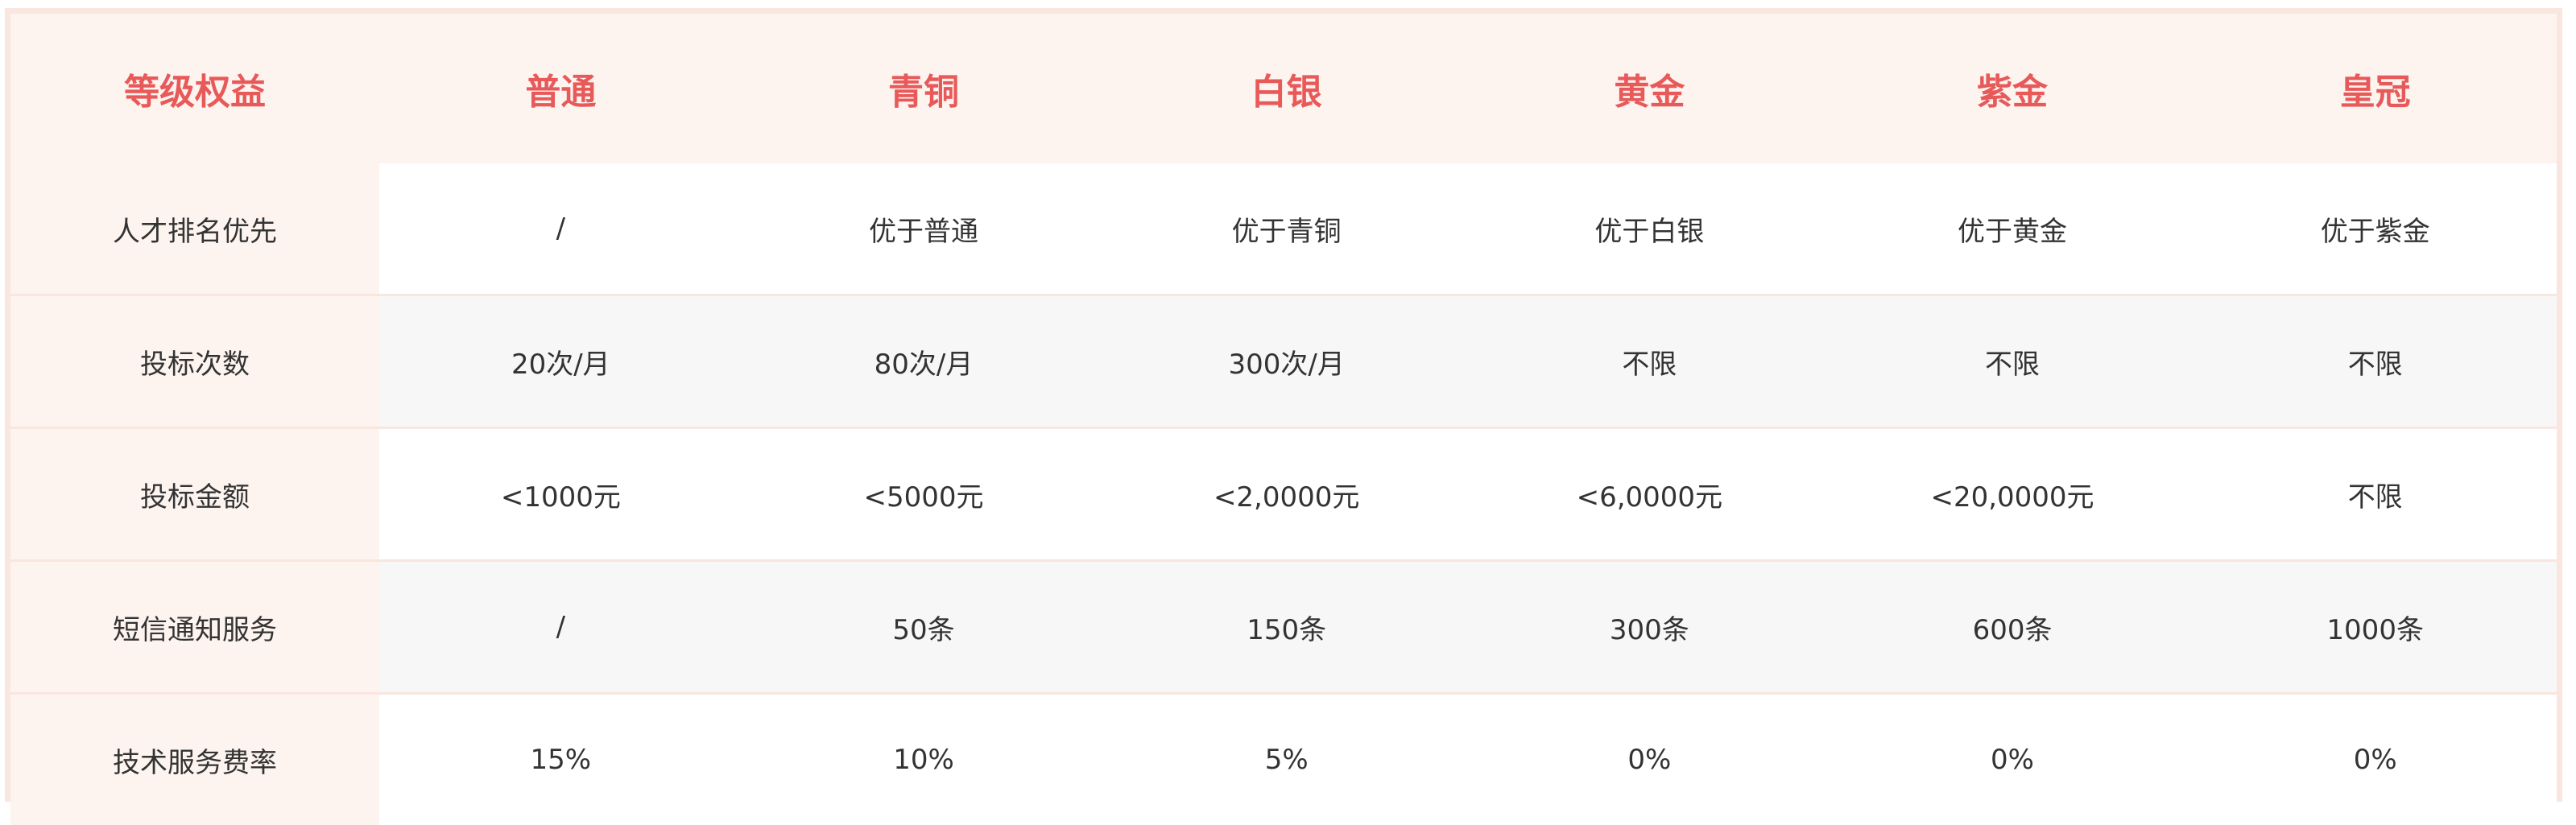  Describe the element at coordinates (924, 494) in the screenshot. I see `table-cell: <5000元` at that location.